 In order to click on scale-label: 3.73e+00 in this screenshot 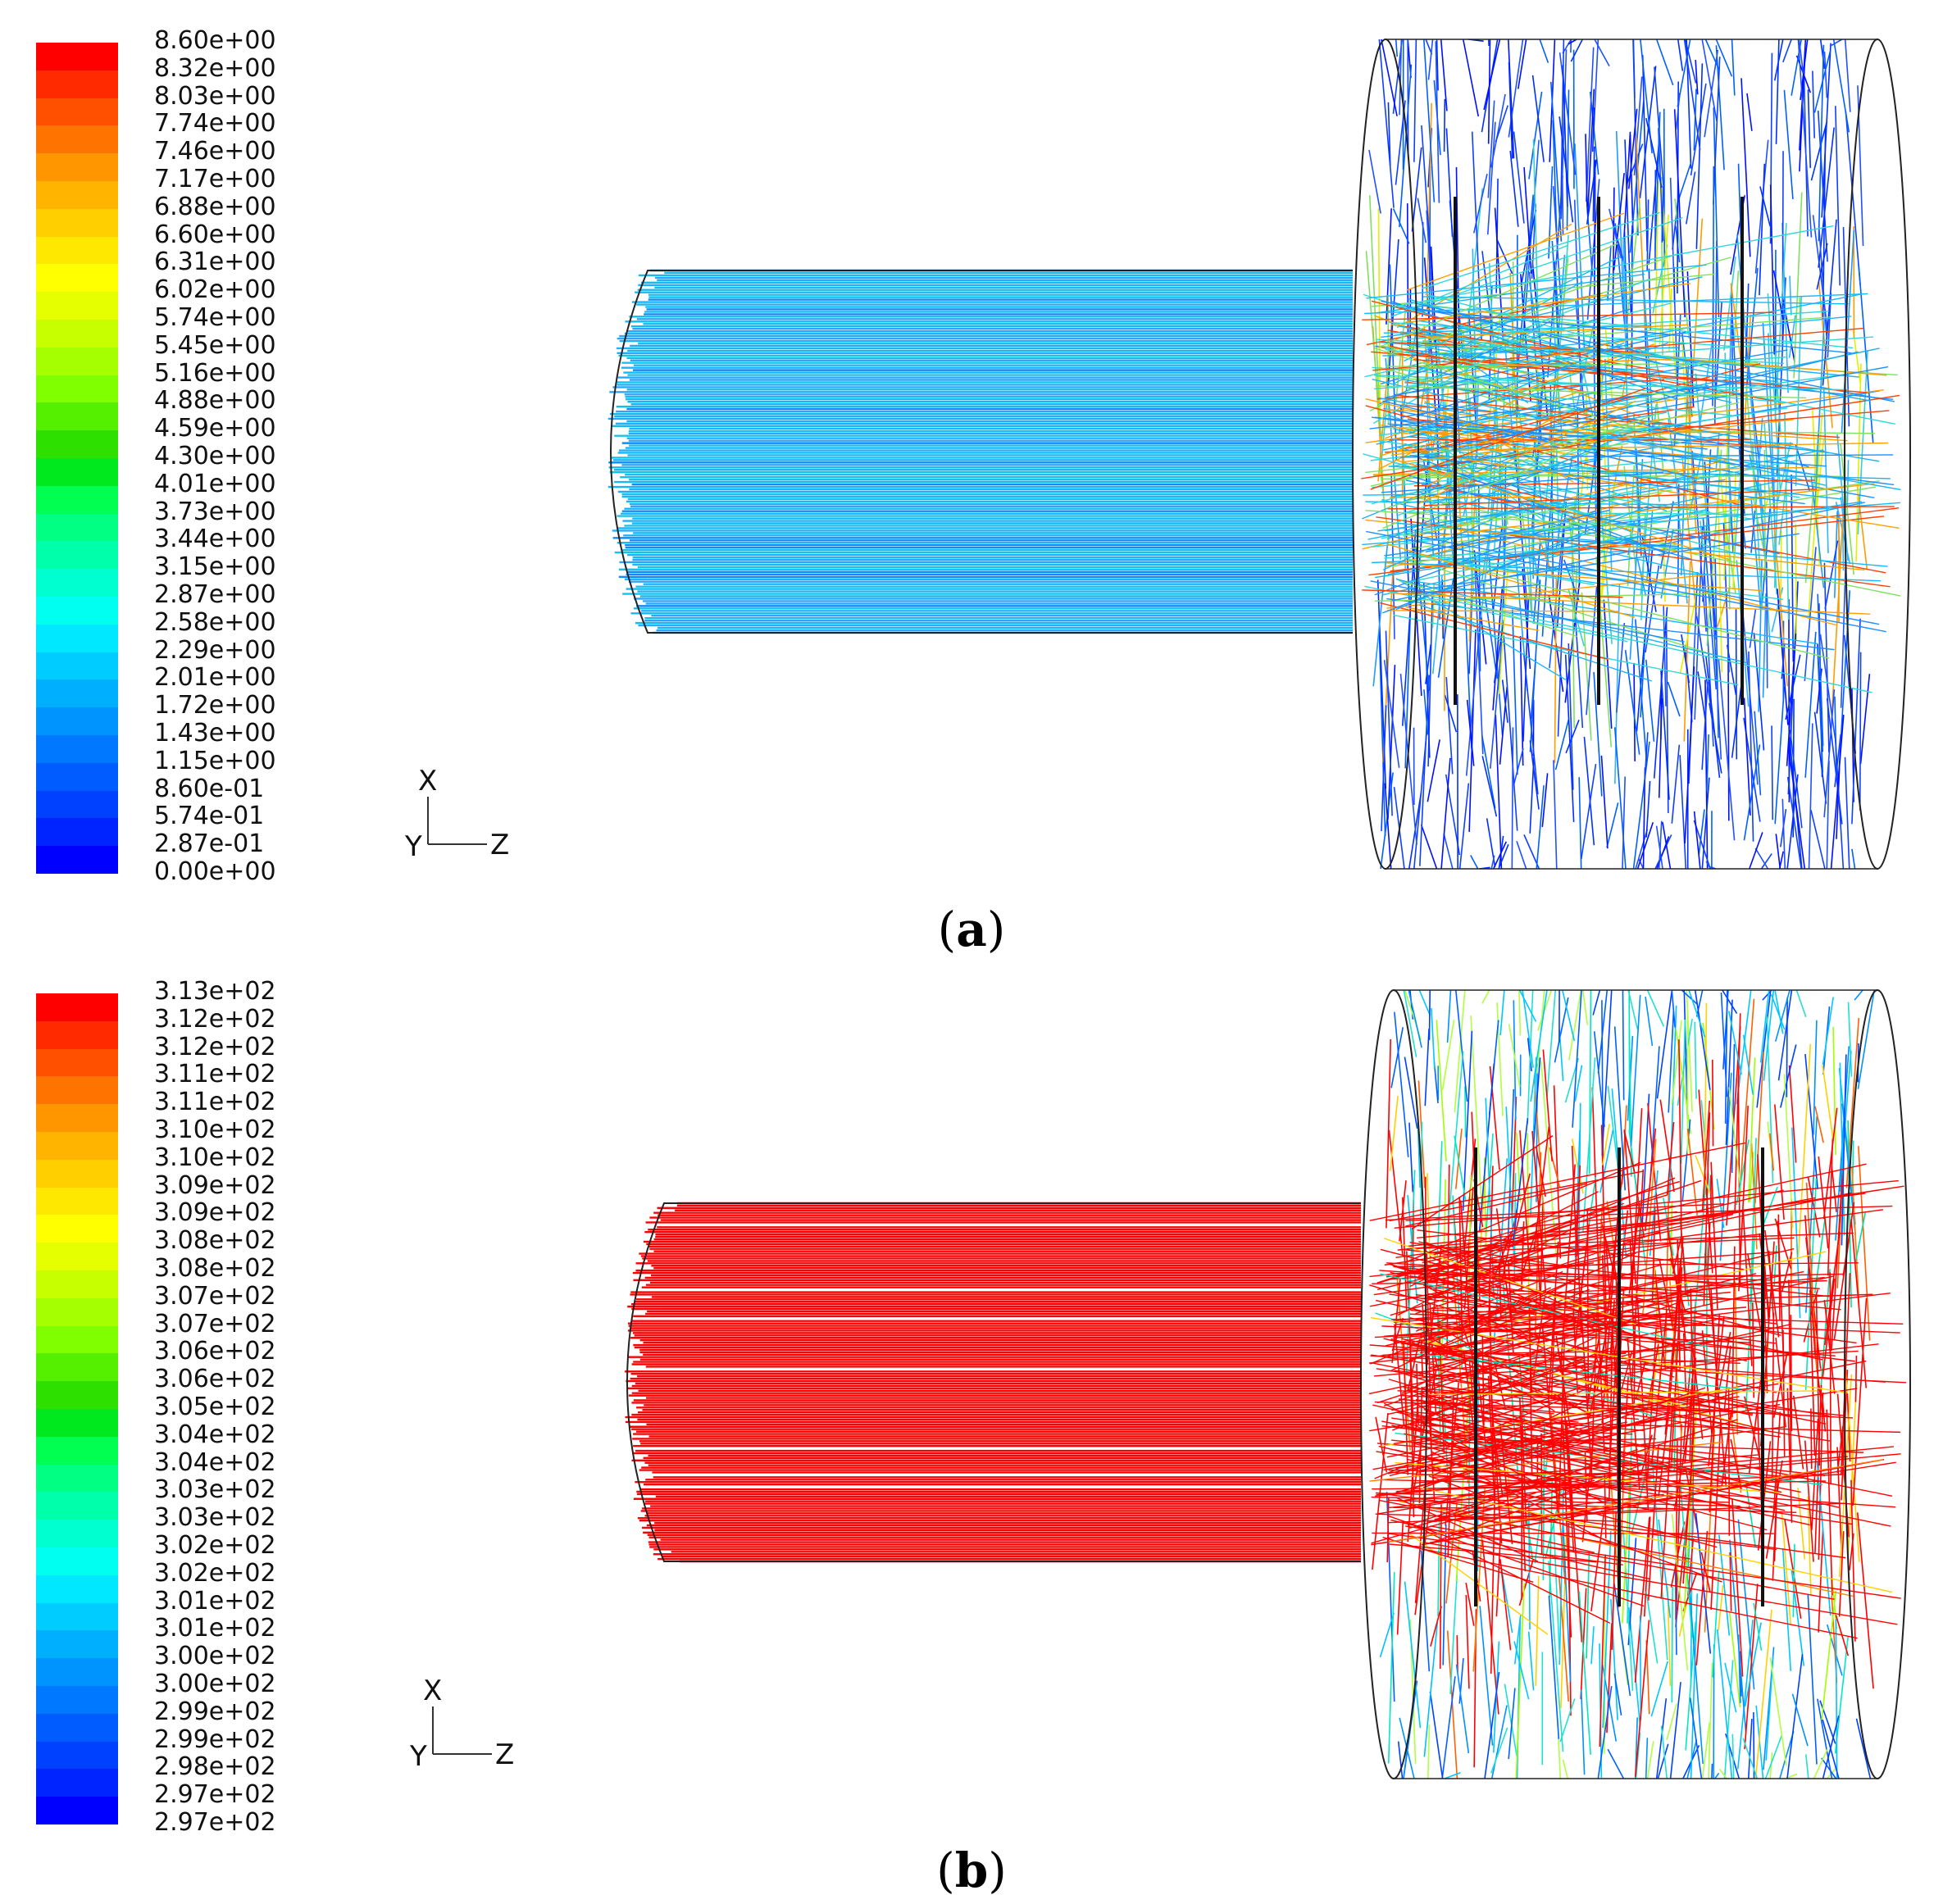, I will do `click(215, 512)`.